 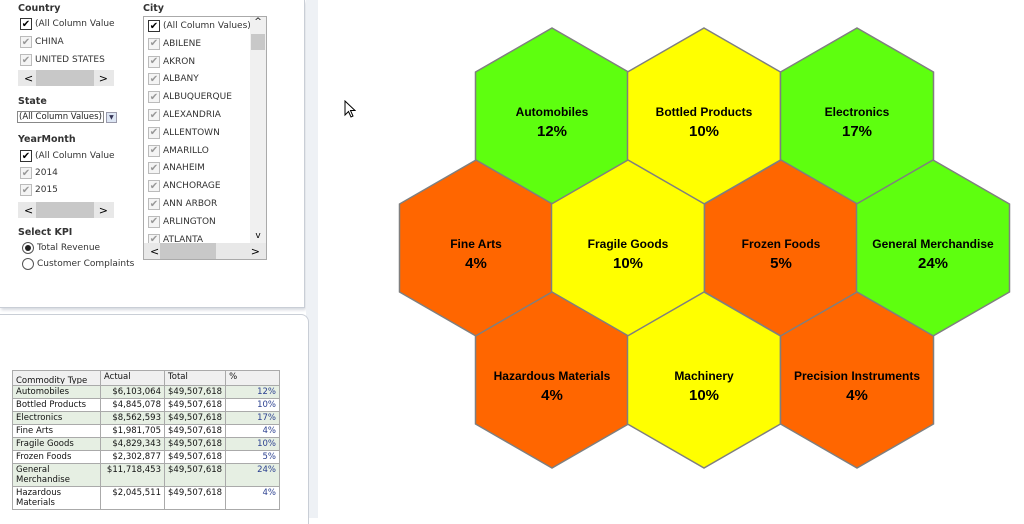 I want to click on hex-value: 17%, so click(x=857, y=131).